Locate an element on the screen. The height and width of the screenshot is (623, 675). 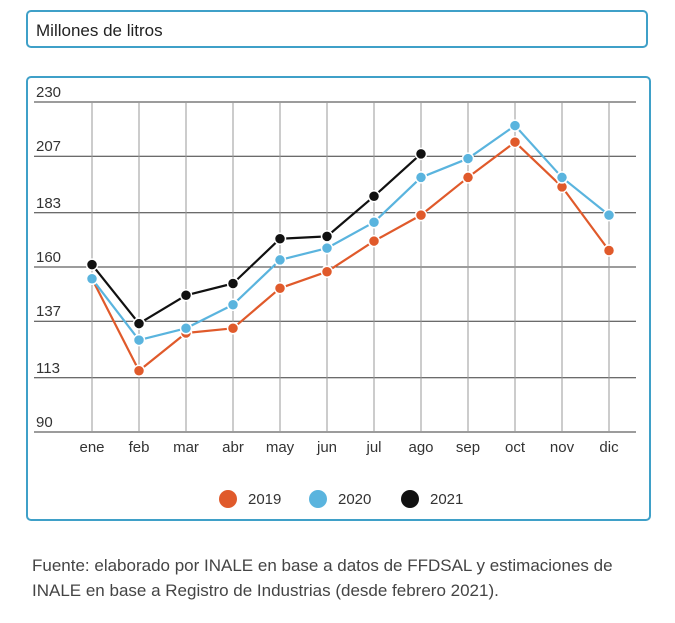
x-tick-label: abr is located at coordinates (233, 447).